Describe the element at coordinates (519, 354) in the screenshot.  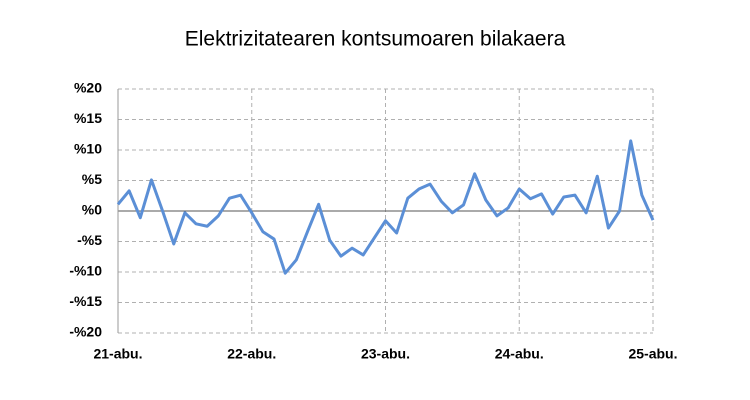
I see `x-tick-label: 24-abu.` at that location.